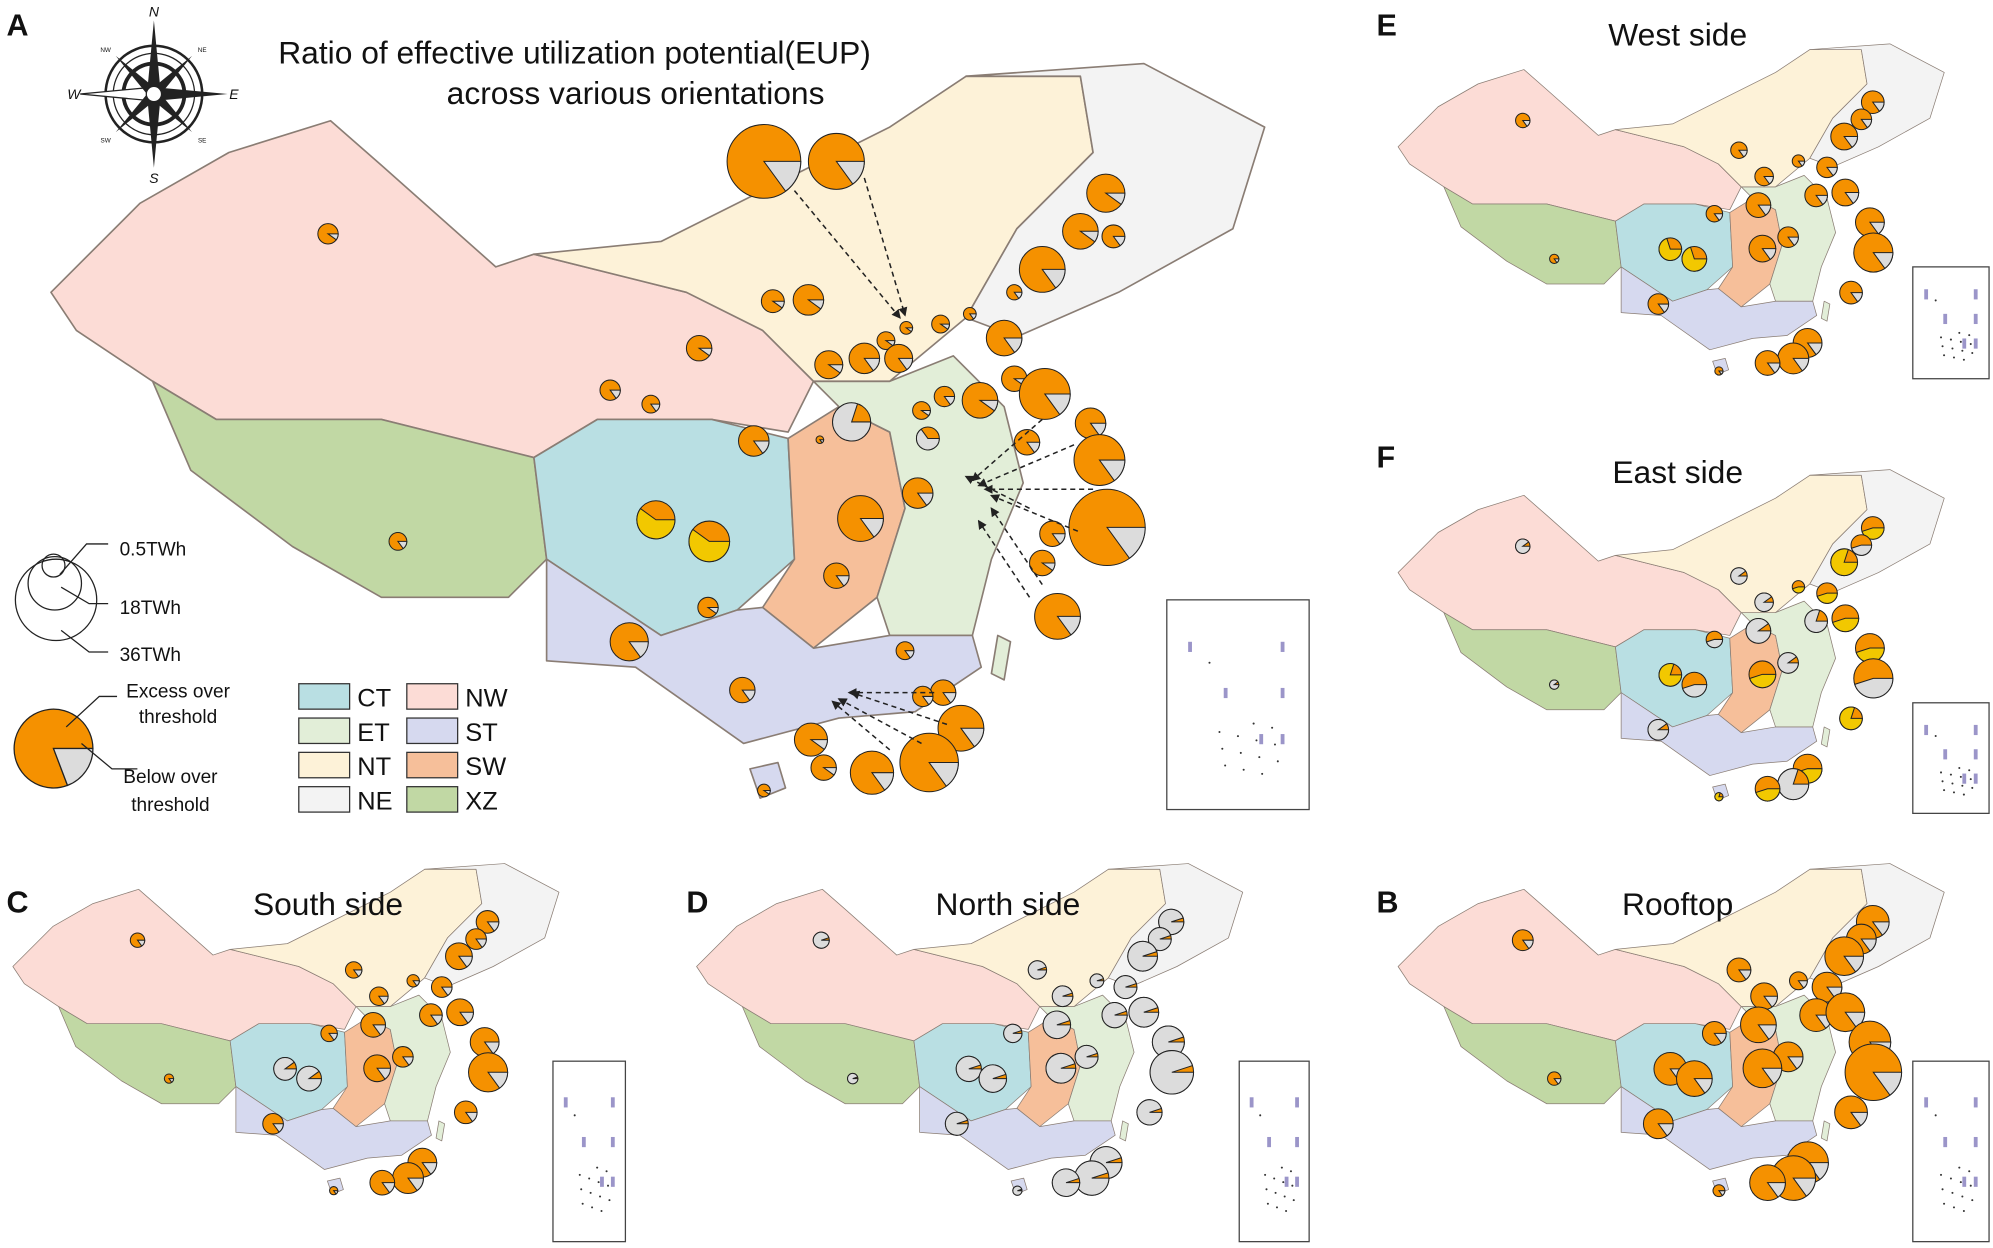  Describe the element at coordinates (1677, 35) in the screenshot. I see `panel-e-title: West side` at that location.